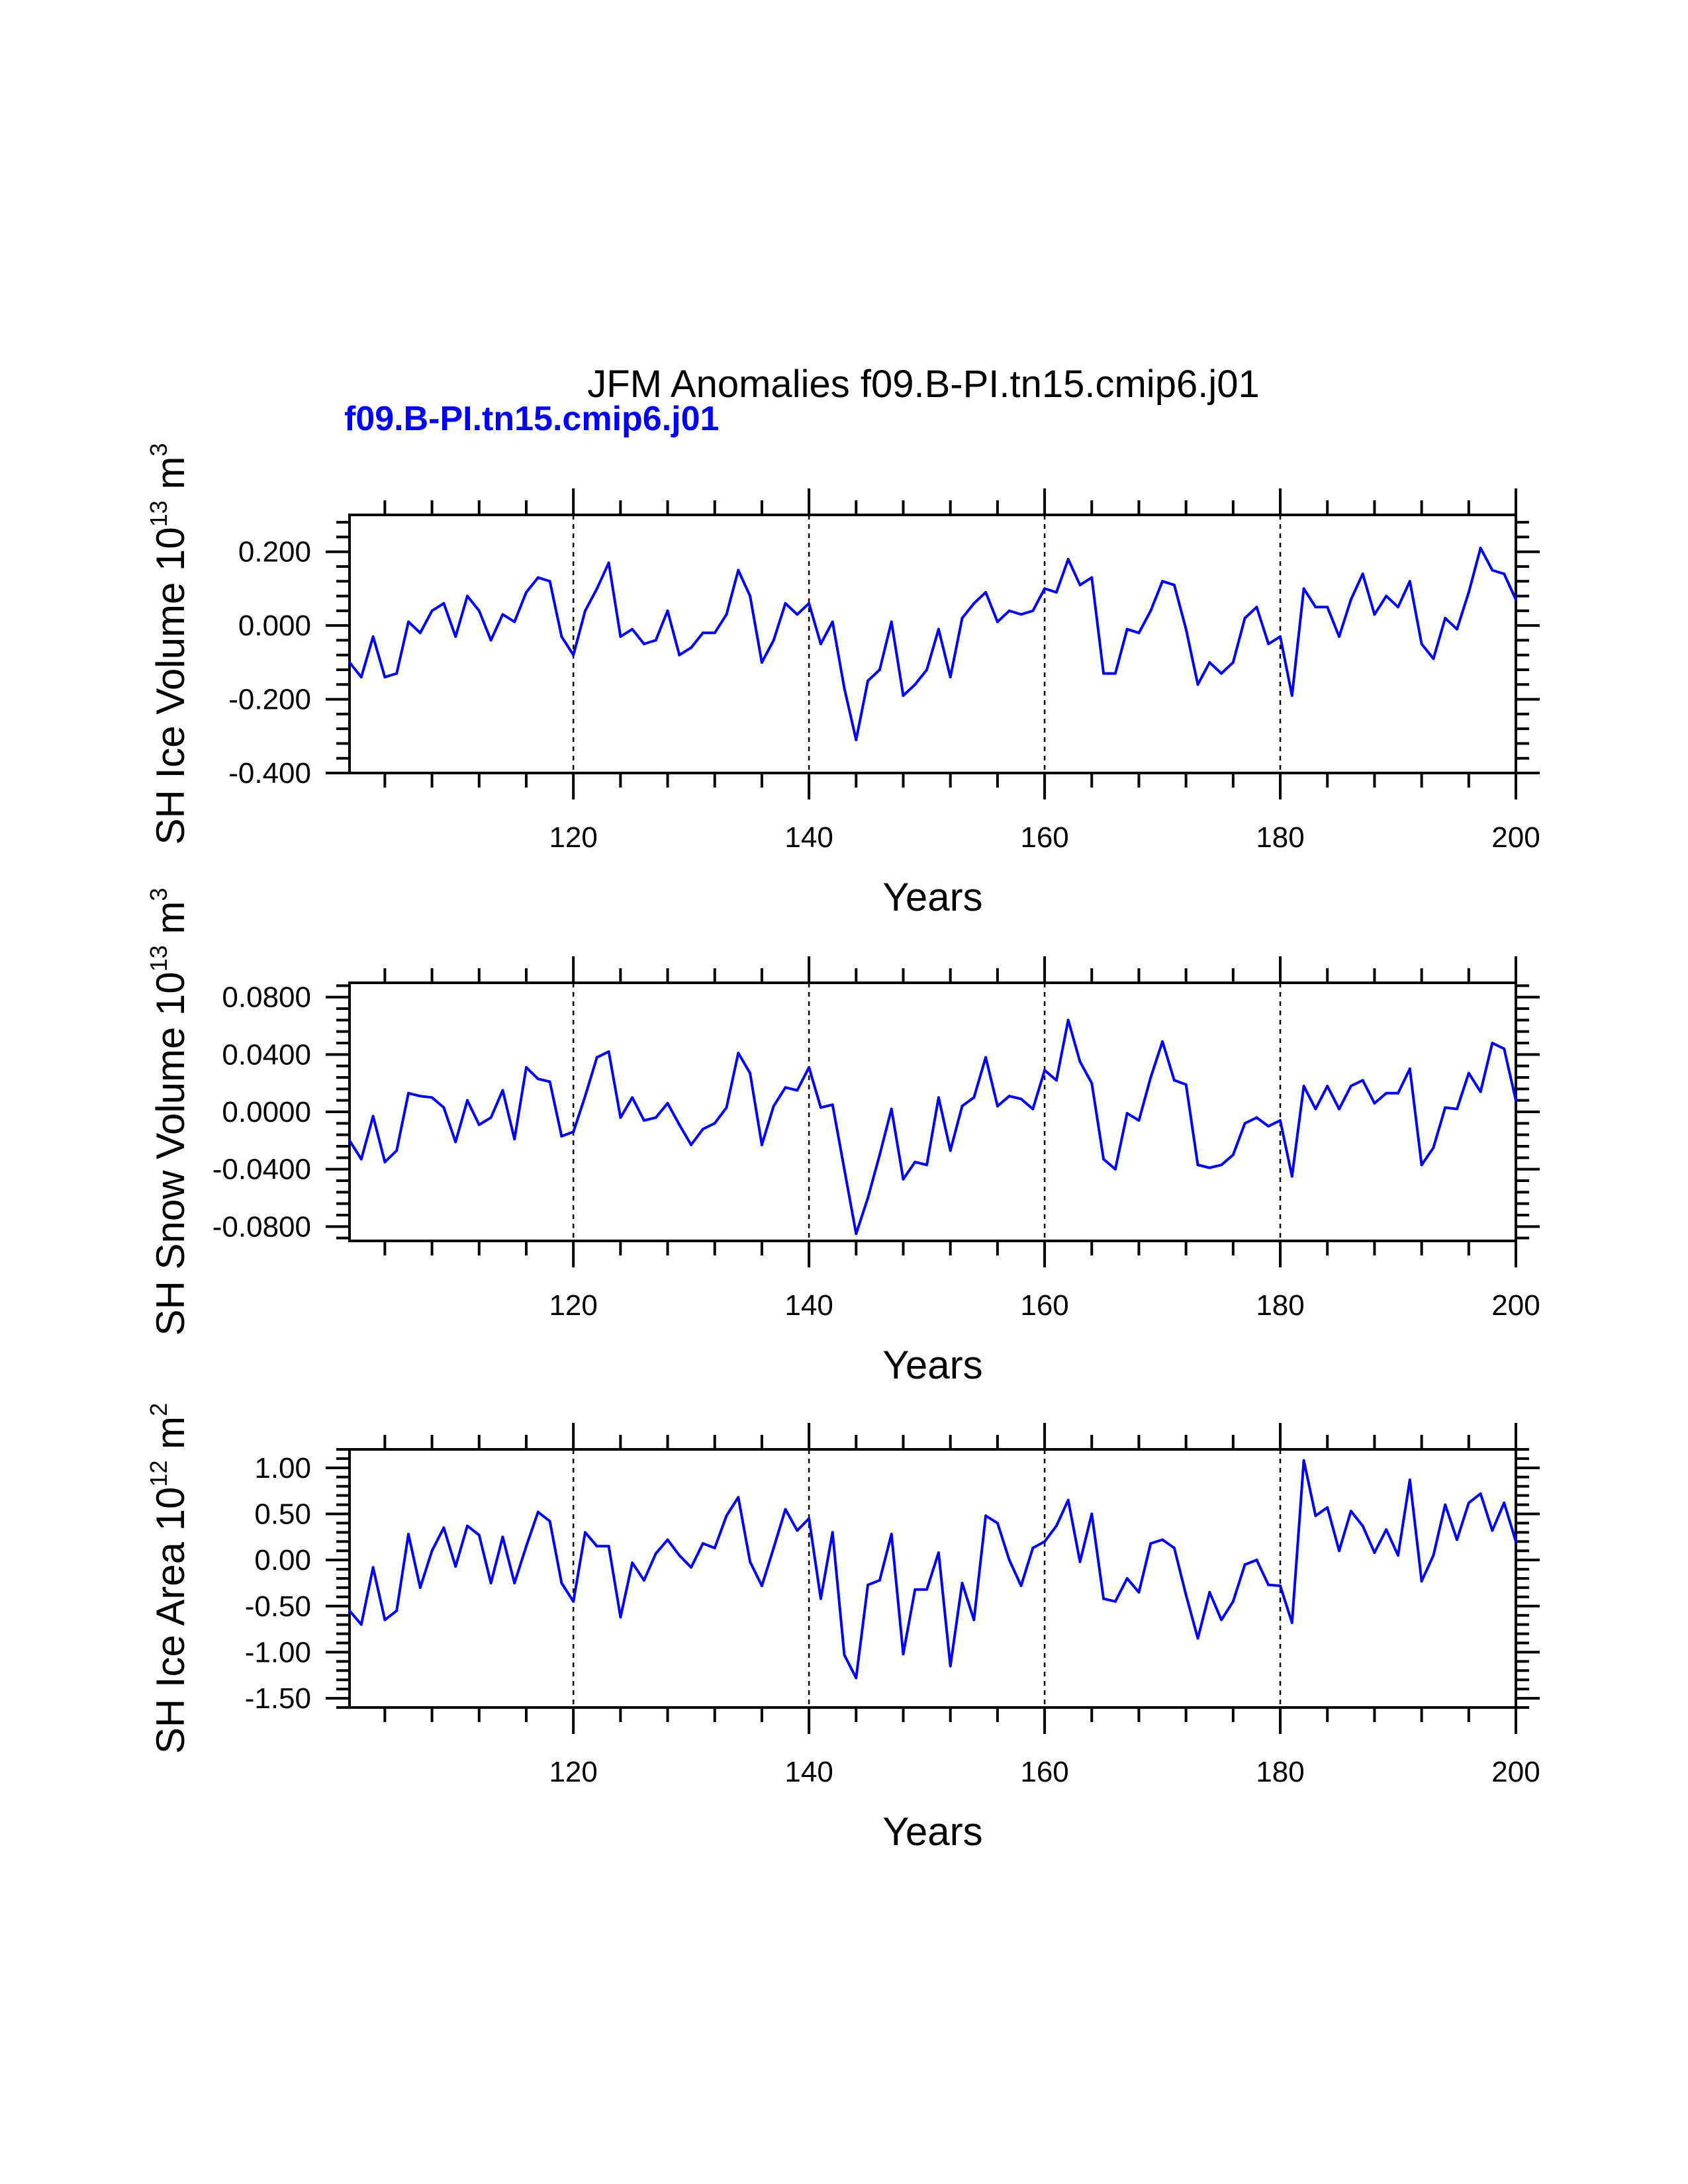 This screenshot has width=1688, height=2184. What do you see at coordinates (170, 685) in the screenshot?
I see `y-axis-label-text: SH Ice Volume 10` at bounding box center [170, 685].